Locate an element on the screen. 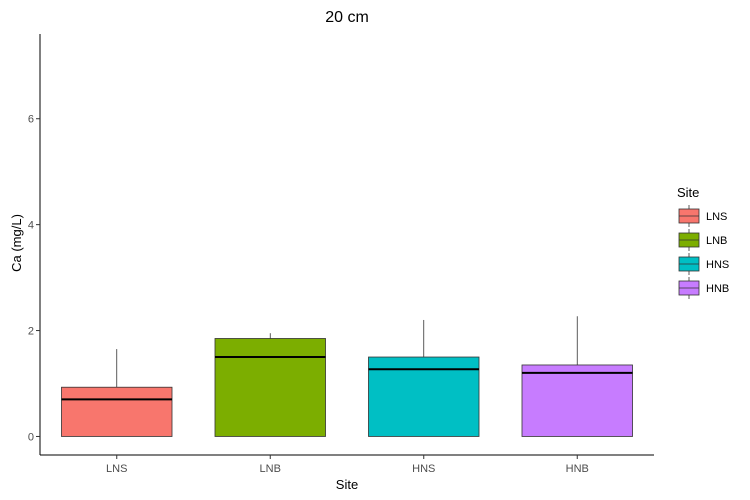 This screenshot has height=500, width=750. legend-item-hns: HNS is located at coordinates (703, 264).